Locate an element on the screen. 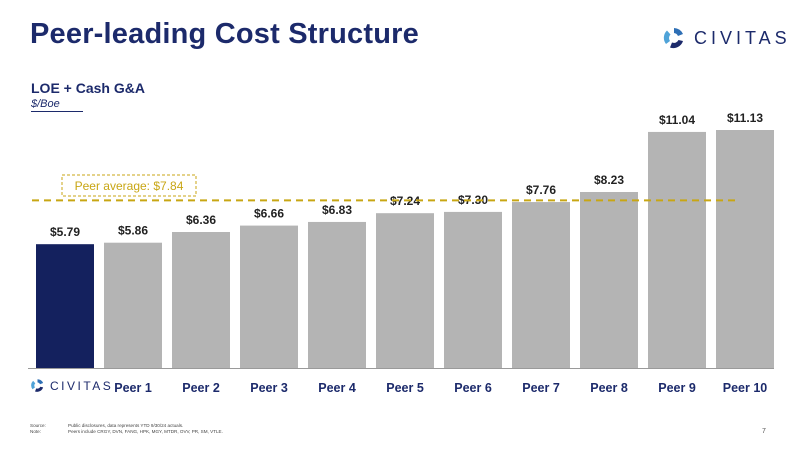  category-label: Peer 4 is located at coordinates (337, 388).